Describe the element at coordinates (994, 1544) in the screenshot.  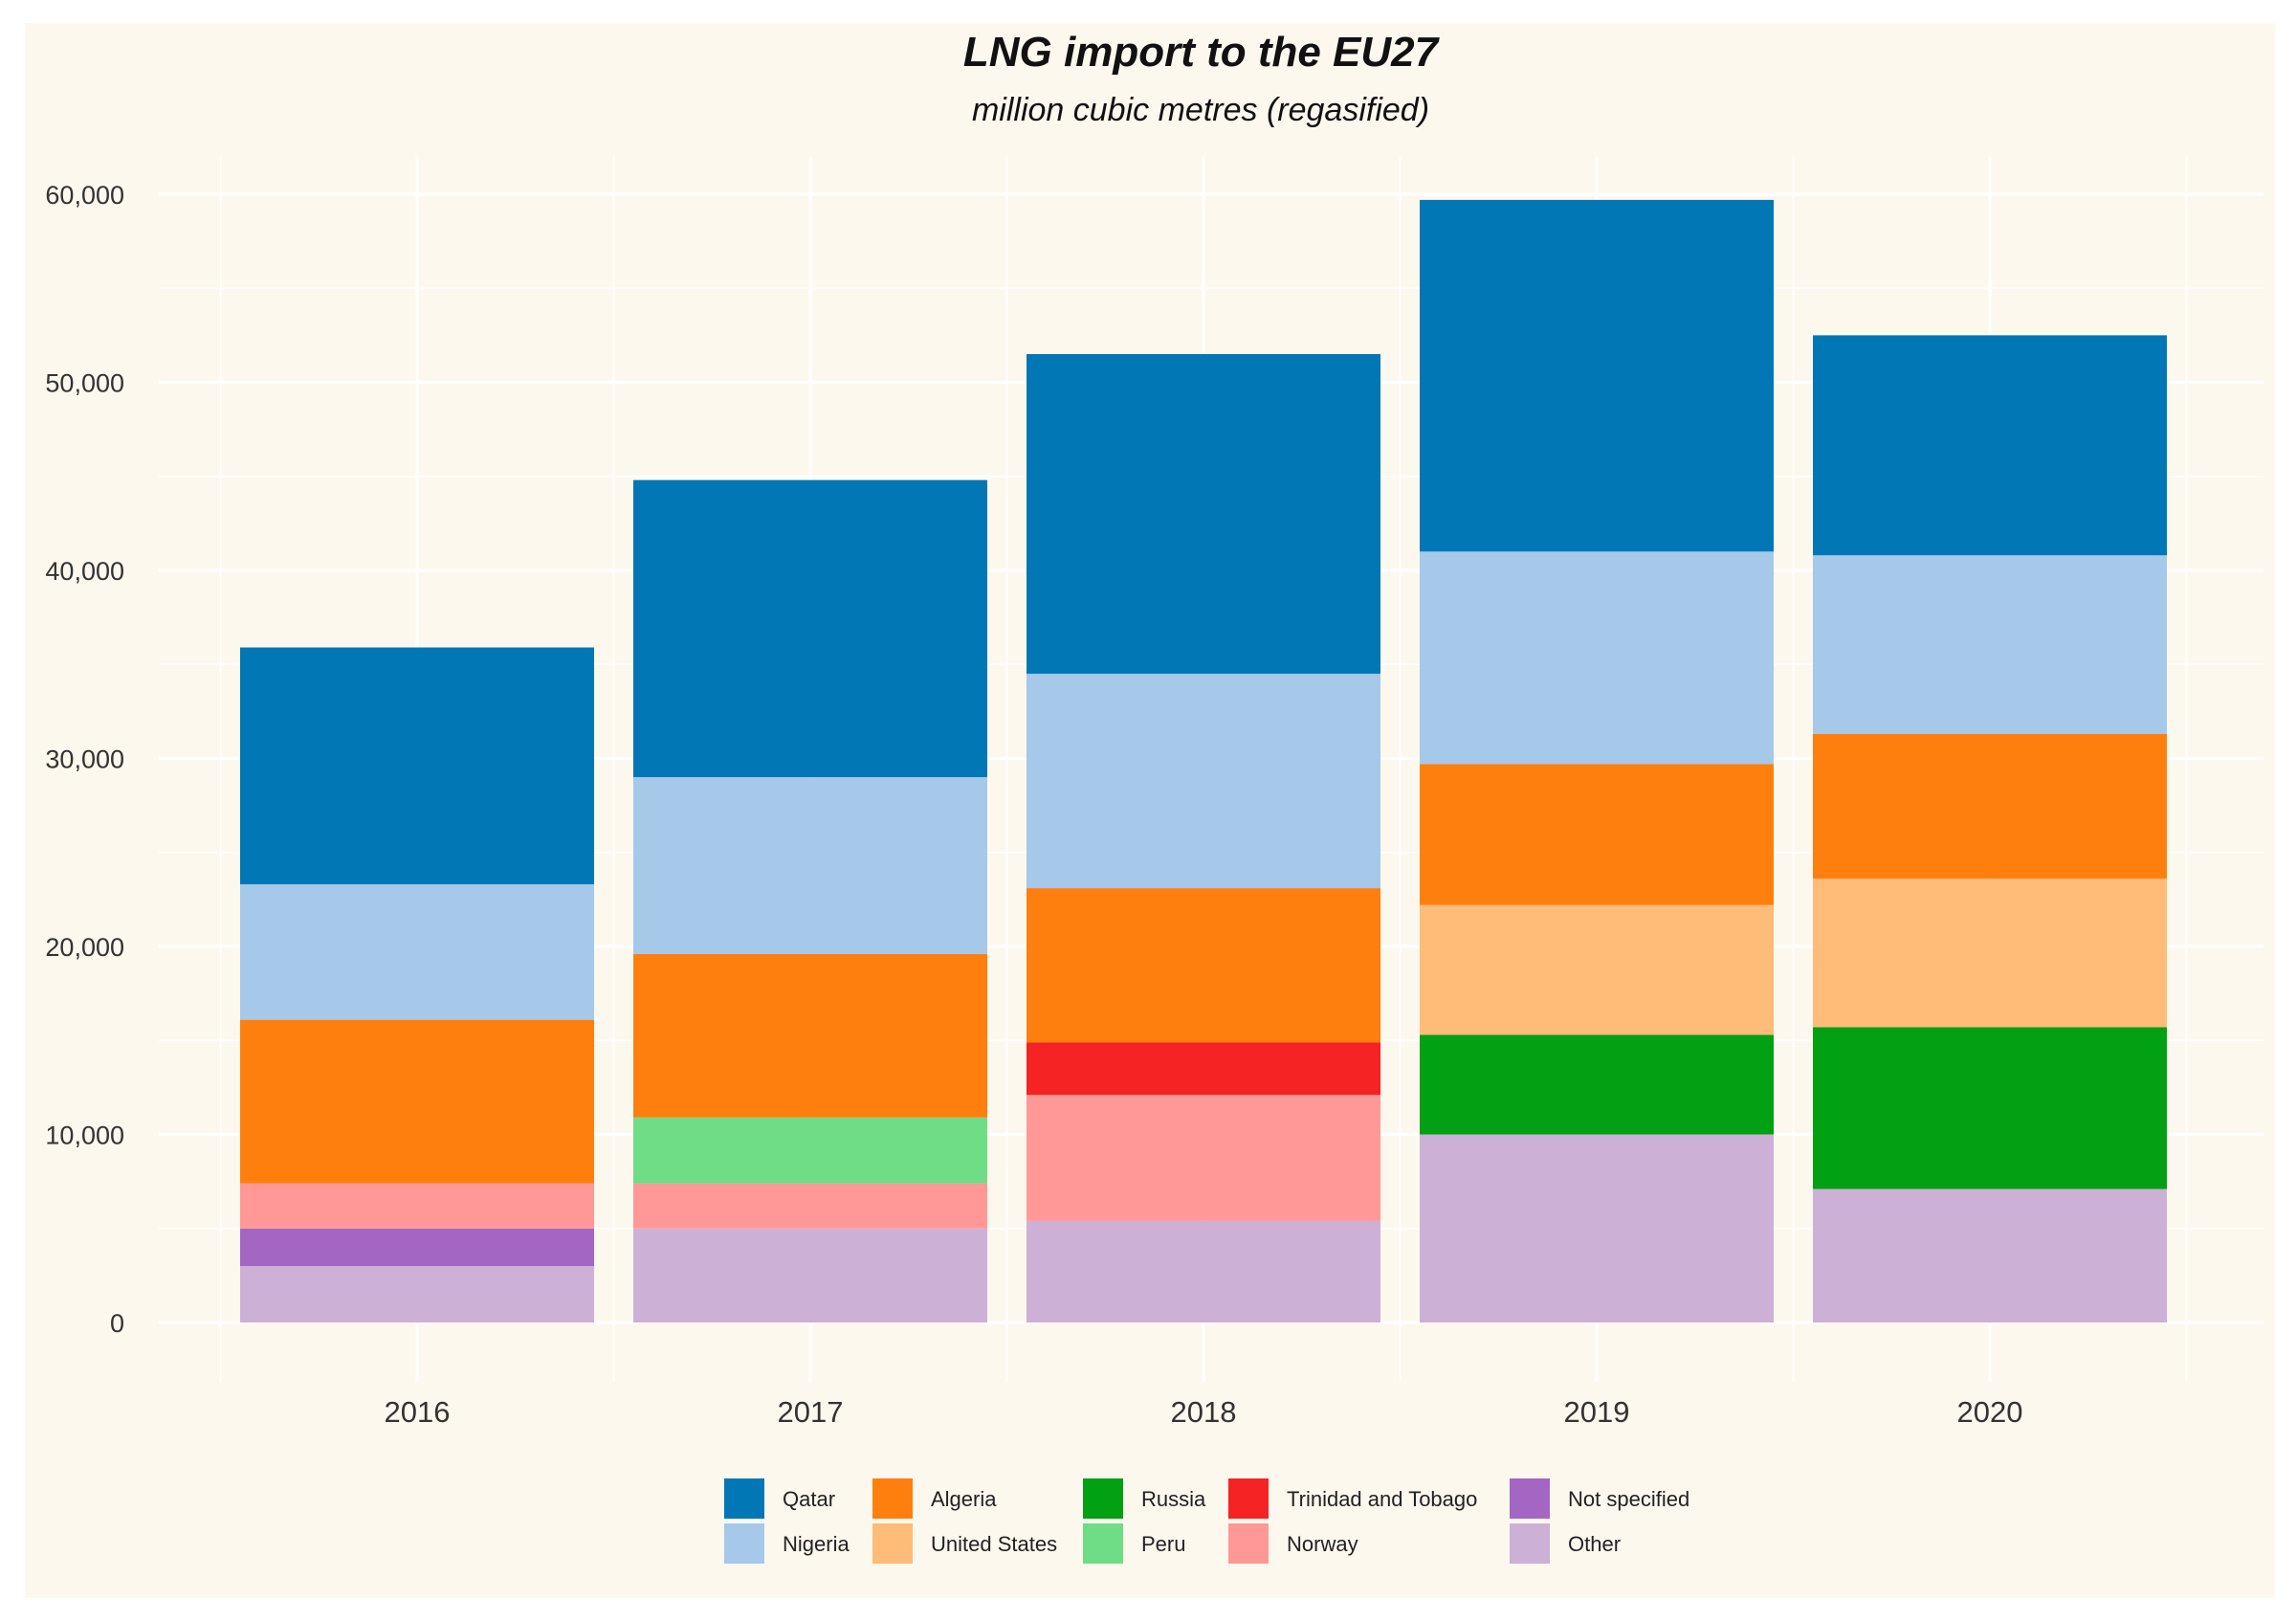
I see `legend-label-united-states: United States` at that location.